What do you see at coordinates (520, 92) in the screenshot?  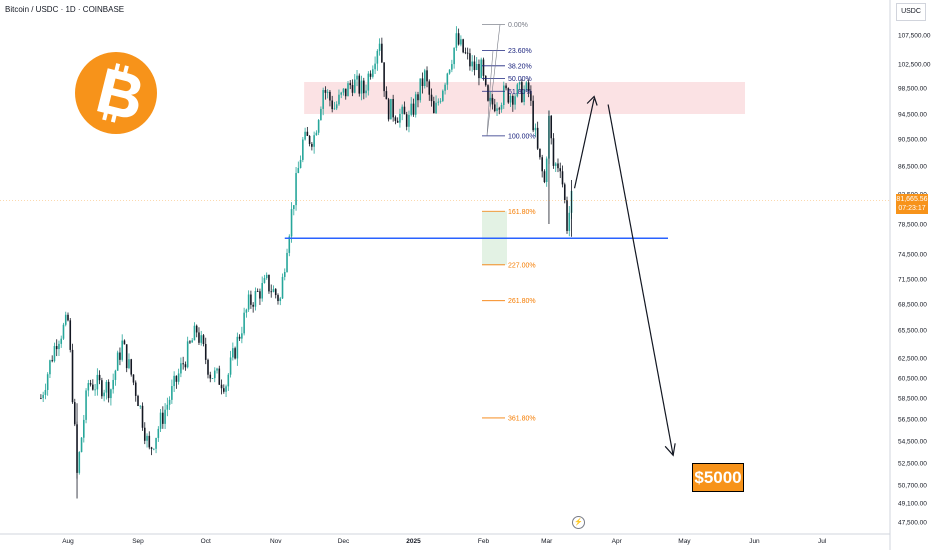 I see `fib-level-label: 61.80%` at bounding box center [520, 92].